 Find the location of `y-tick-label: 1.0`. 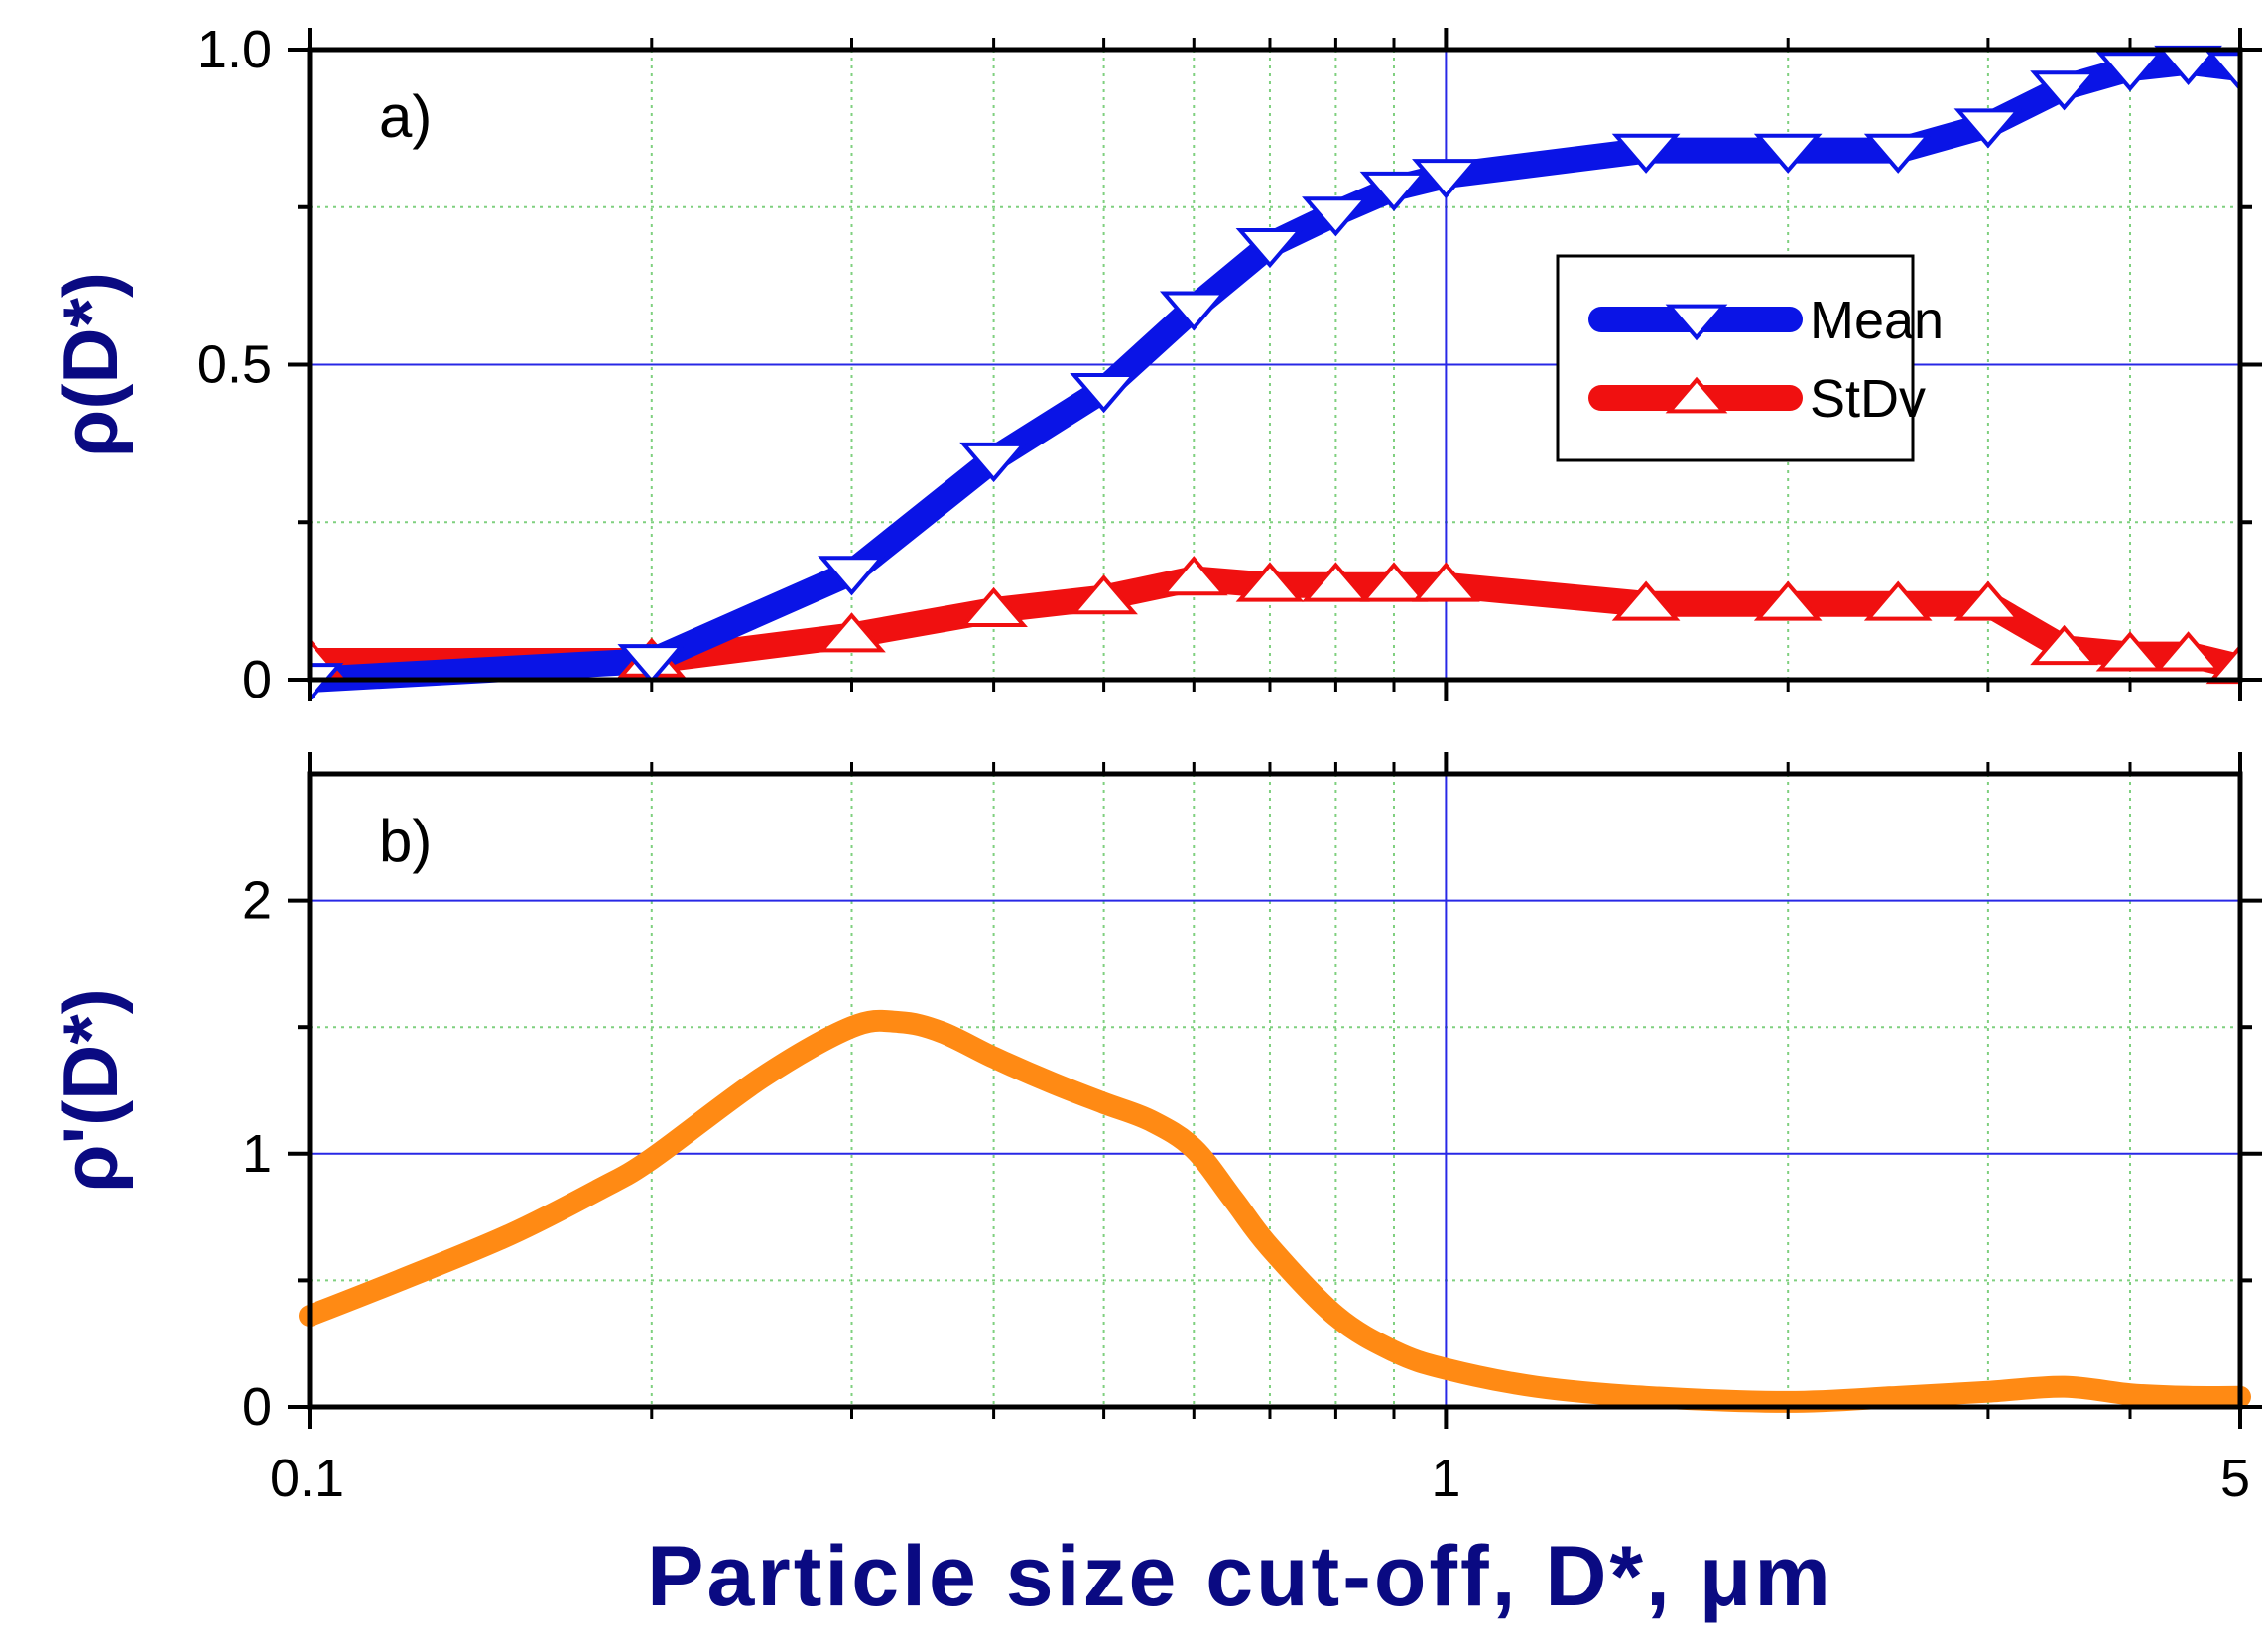

y-tick-label: 1.0 is located at coordinates (234, 49).